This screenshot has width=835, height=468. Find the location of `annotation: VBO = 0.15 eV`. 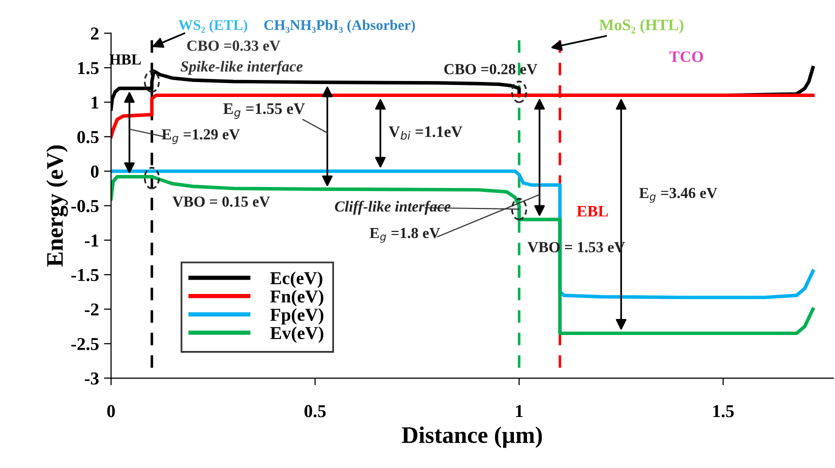

annotation: VBO = 0.15 eV is located at coordinates (221, 201).